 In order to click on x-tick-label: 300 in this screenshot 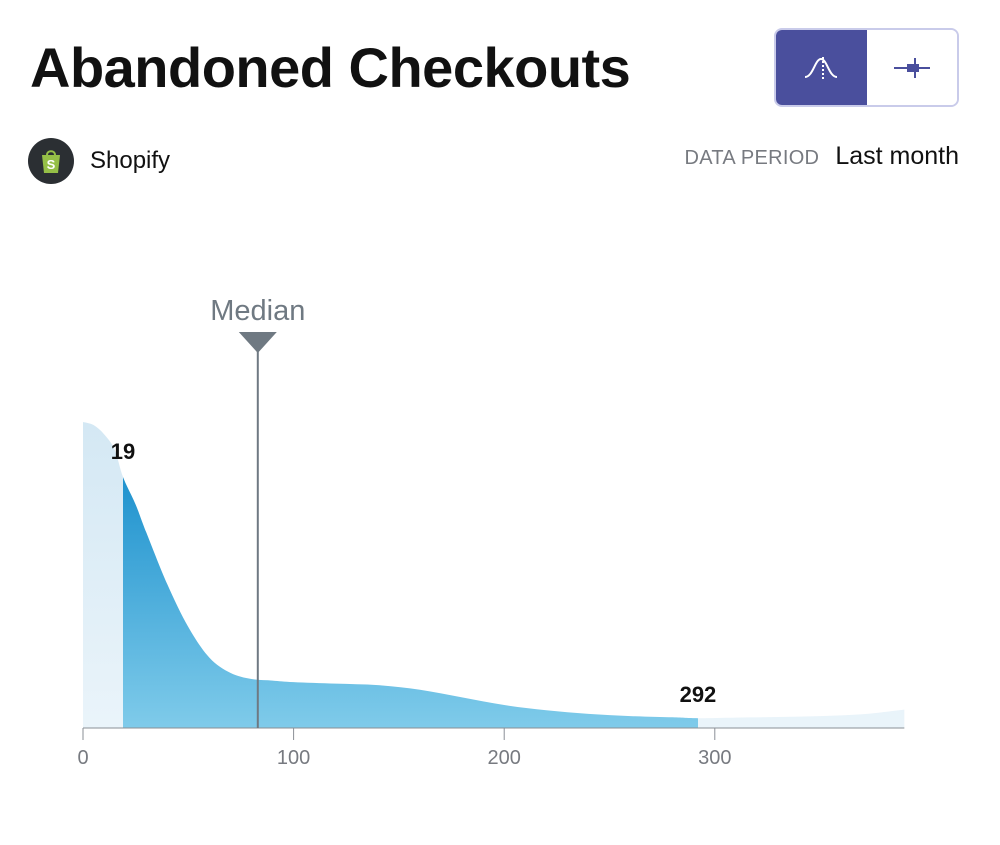, I will do `click(714, 758)`.